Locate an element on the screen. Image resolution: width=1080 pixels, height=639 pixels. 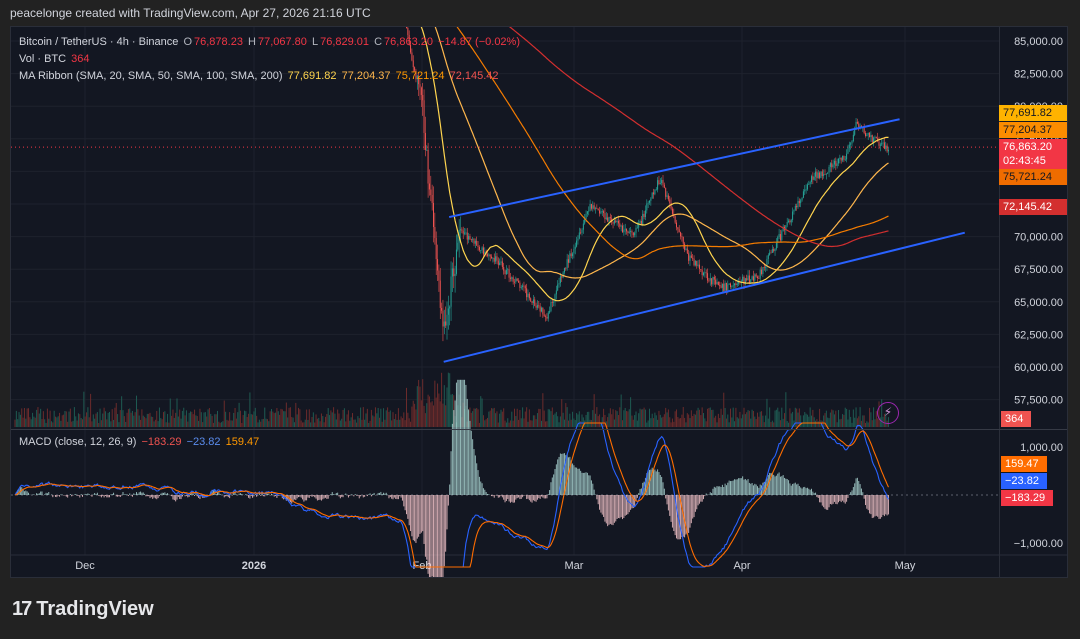
lightning-icon: ⚡ is located at coordinates (888, 413).